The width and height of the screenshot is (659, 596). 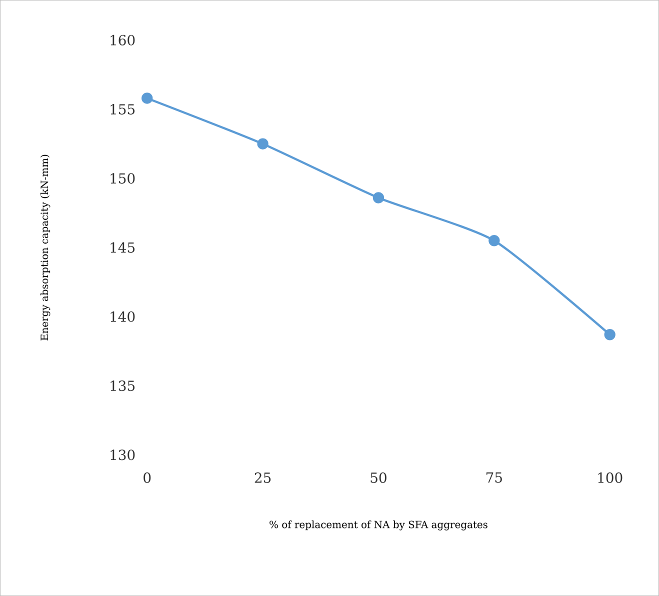 I want to click on y-tick-label: 135, so click(x=122, y=386).